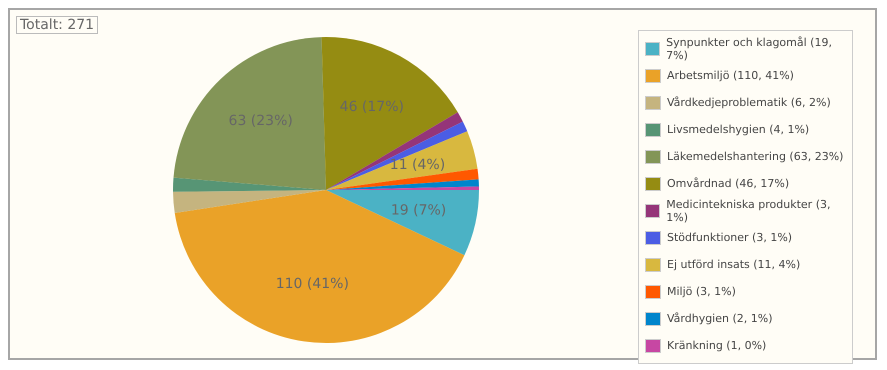 This screenshot has height=370, width=887. I want to click on data-label: 110 (41%), so click(312, 284).